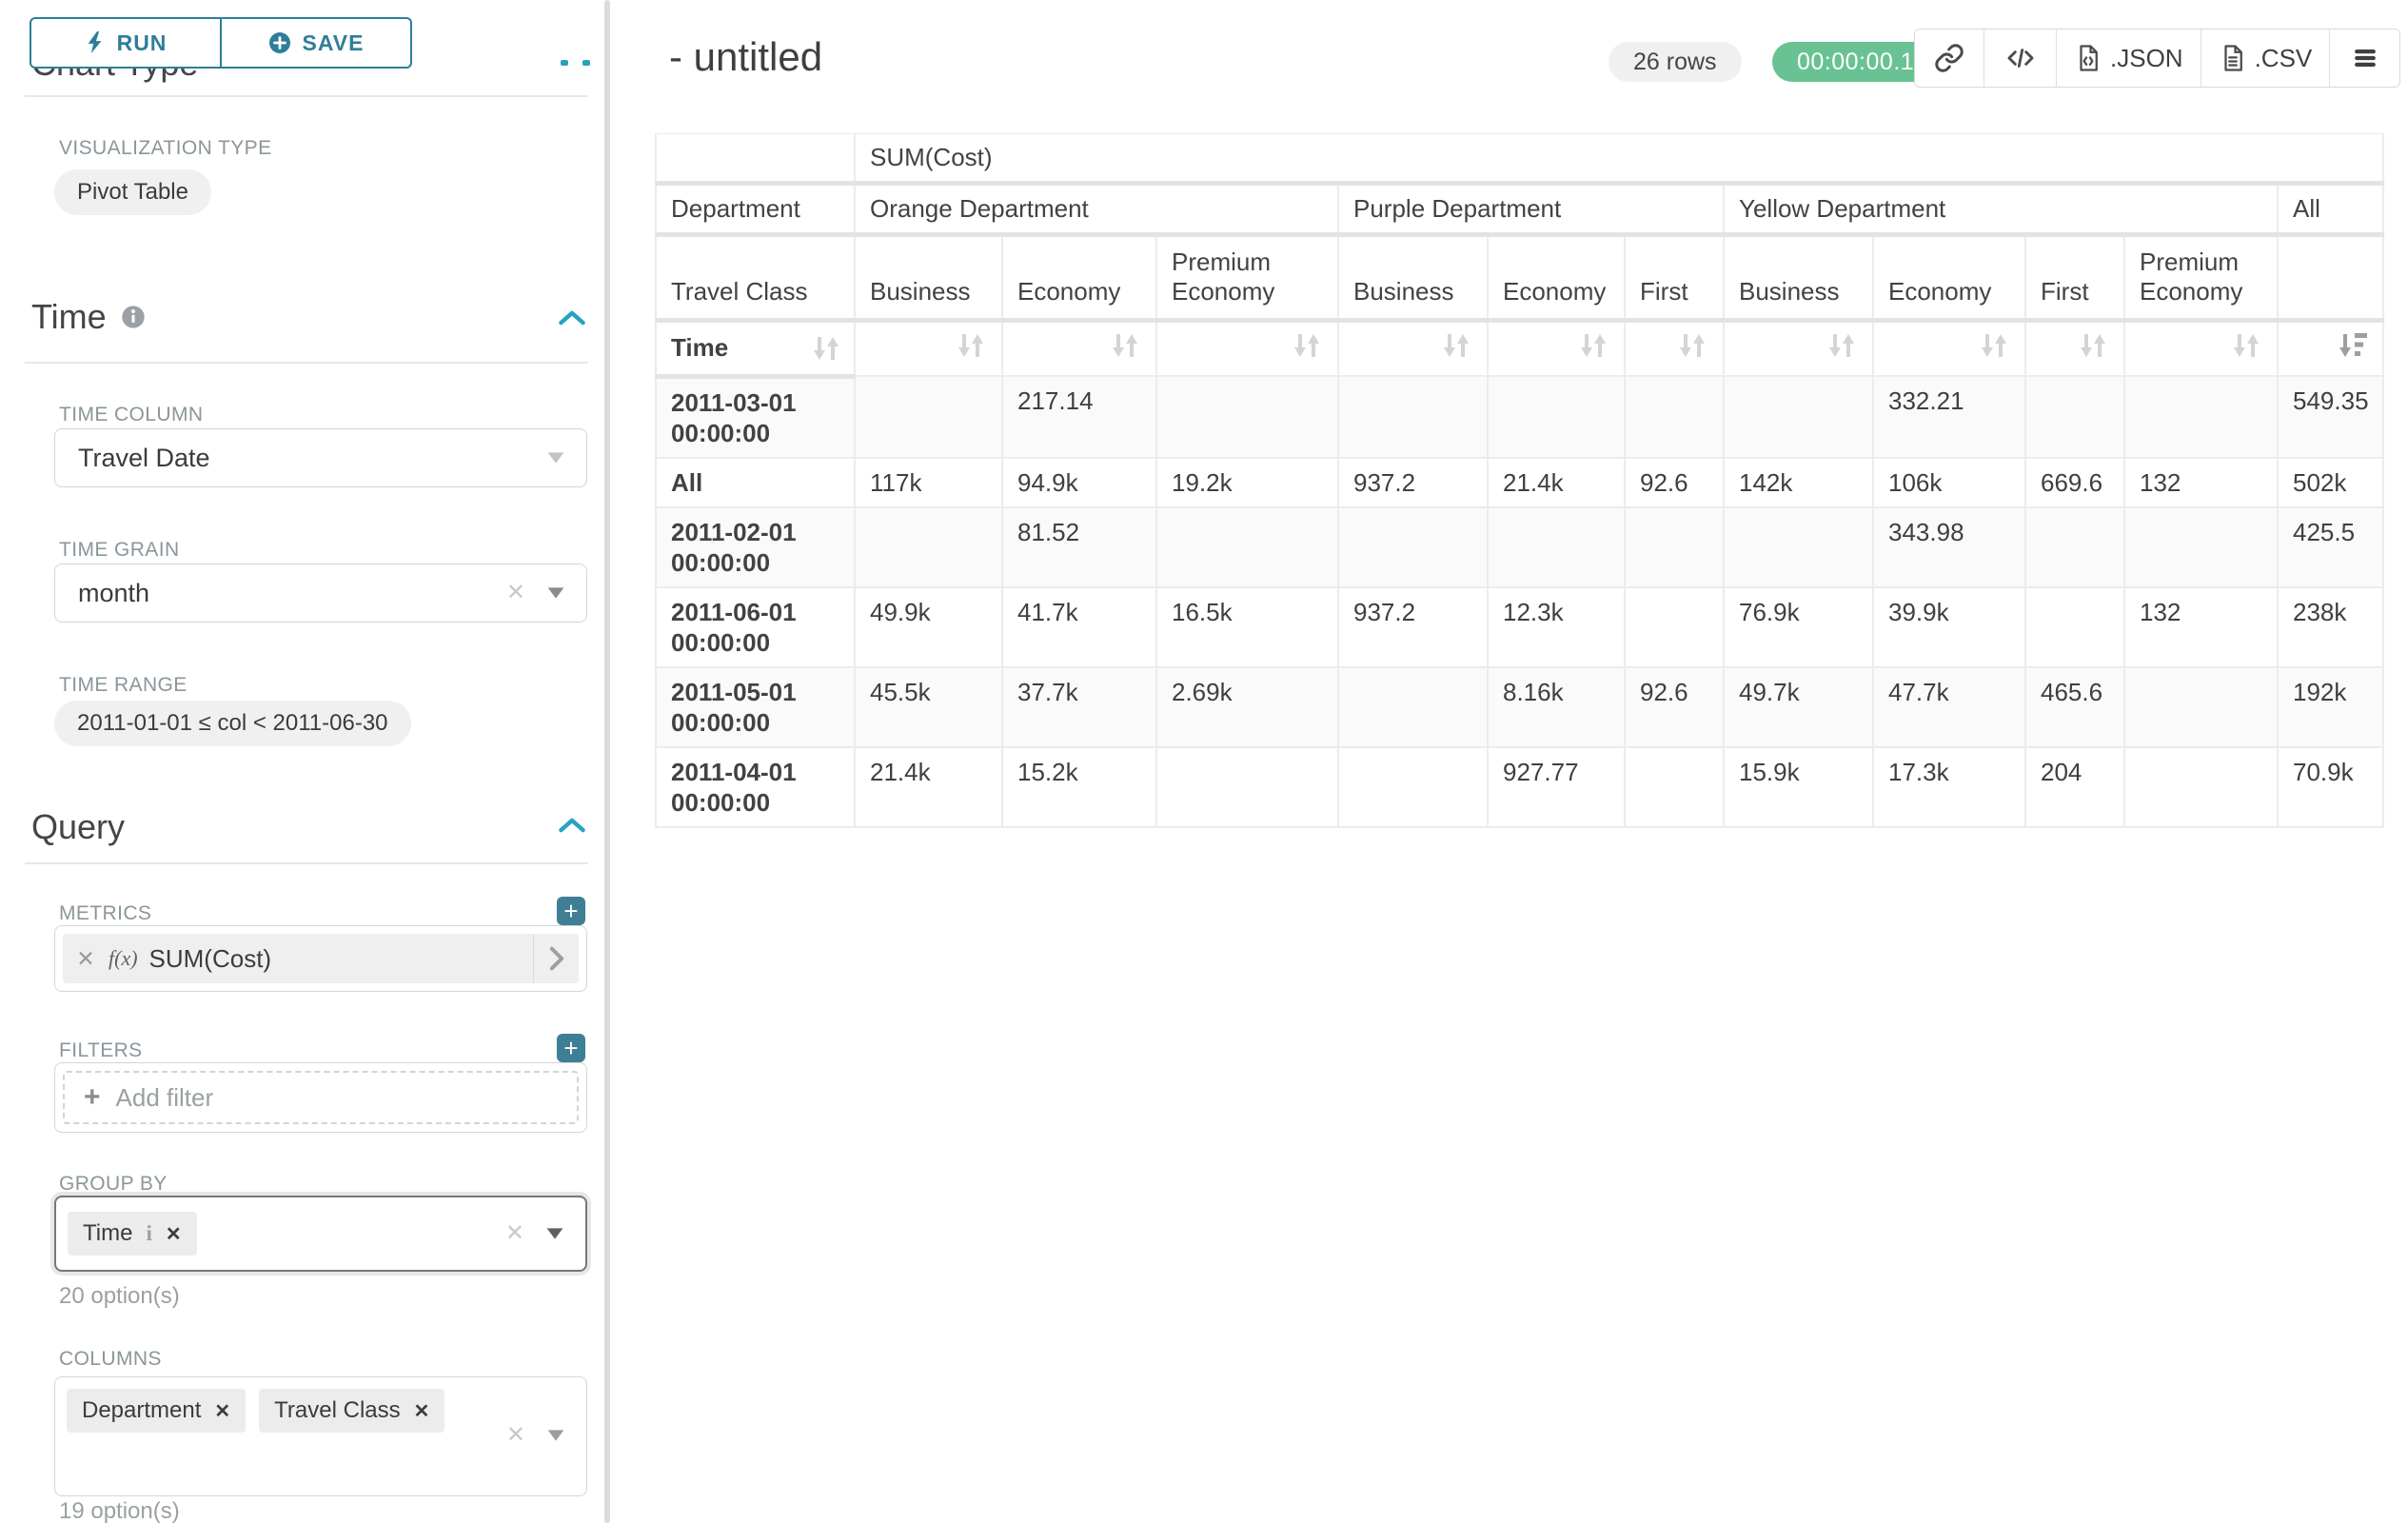 This screenshot has height=1523, width=2408. I want to click on group-by-label: GROUP BY, so click(113, 1184).